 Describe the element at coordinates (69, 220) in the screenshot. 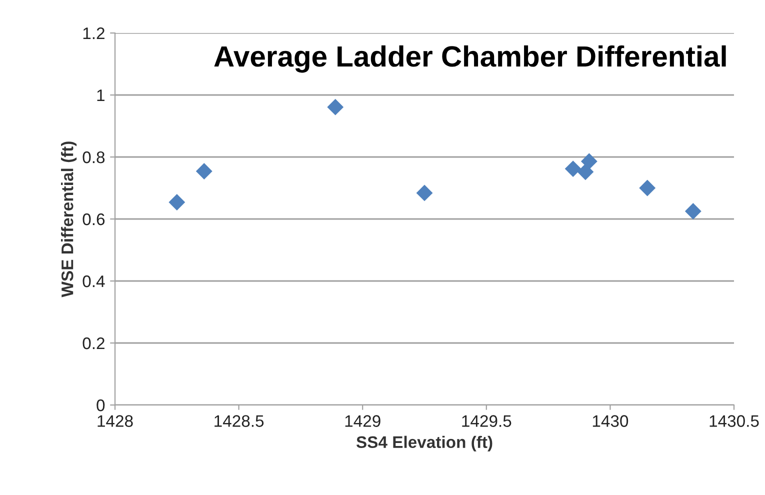

I see `y-axis-title: WSE Differential (ft)` at that location.